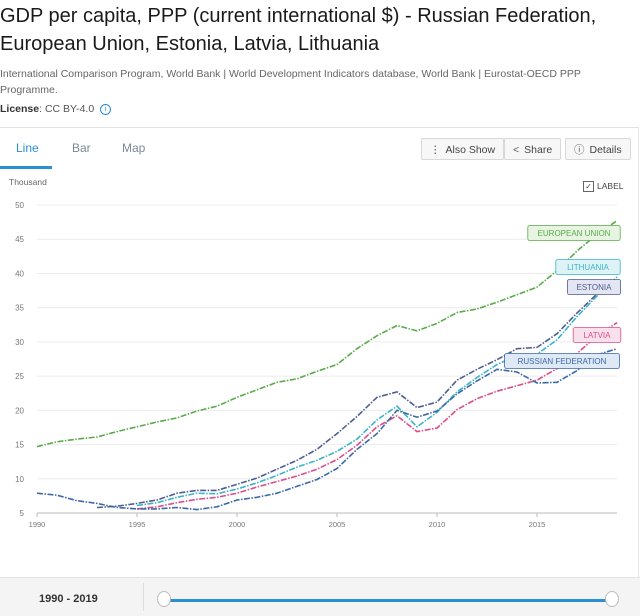 This screenshot has height=616, width=640. I want to click on also-show-label: Also Show, so click(470, 150).